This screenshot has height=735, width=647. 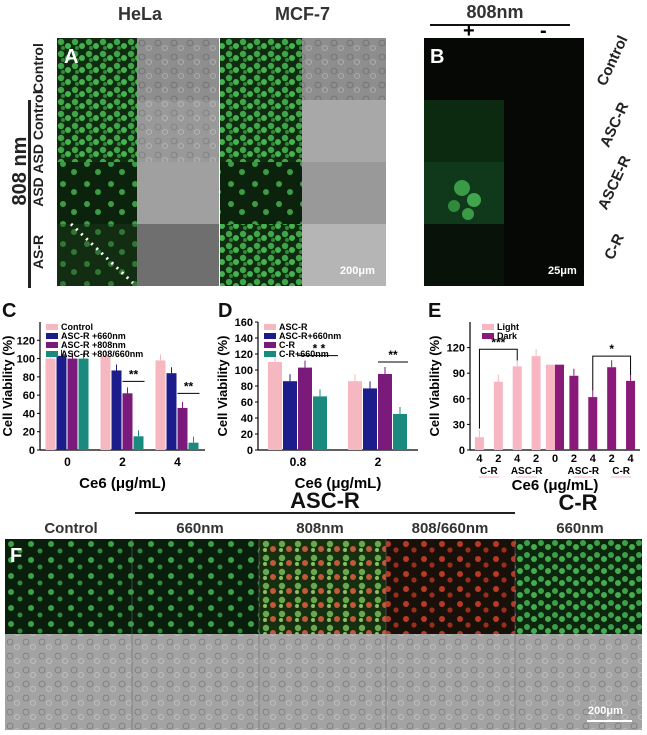 I want to click on chart-d-ytick-label: 60, so click(x=247, y=403).